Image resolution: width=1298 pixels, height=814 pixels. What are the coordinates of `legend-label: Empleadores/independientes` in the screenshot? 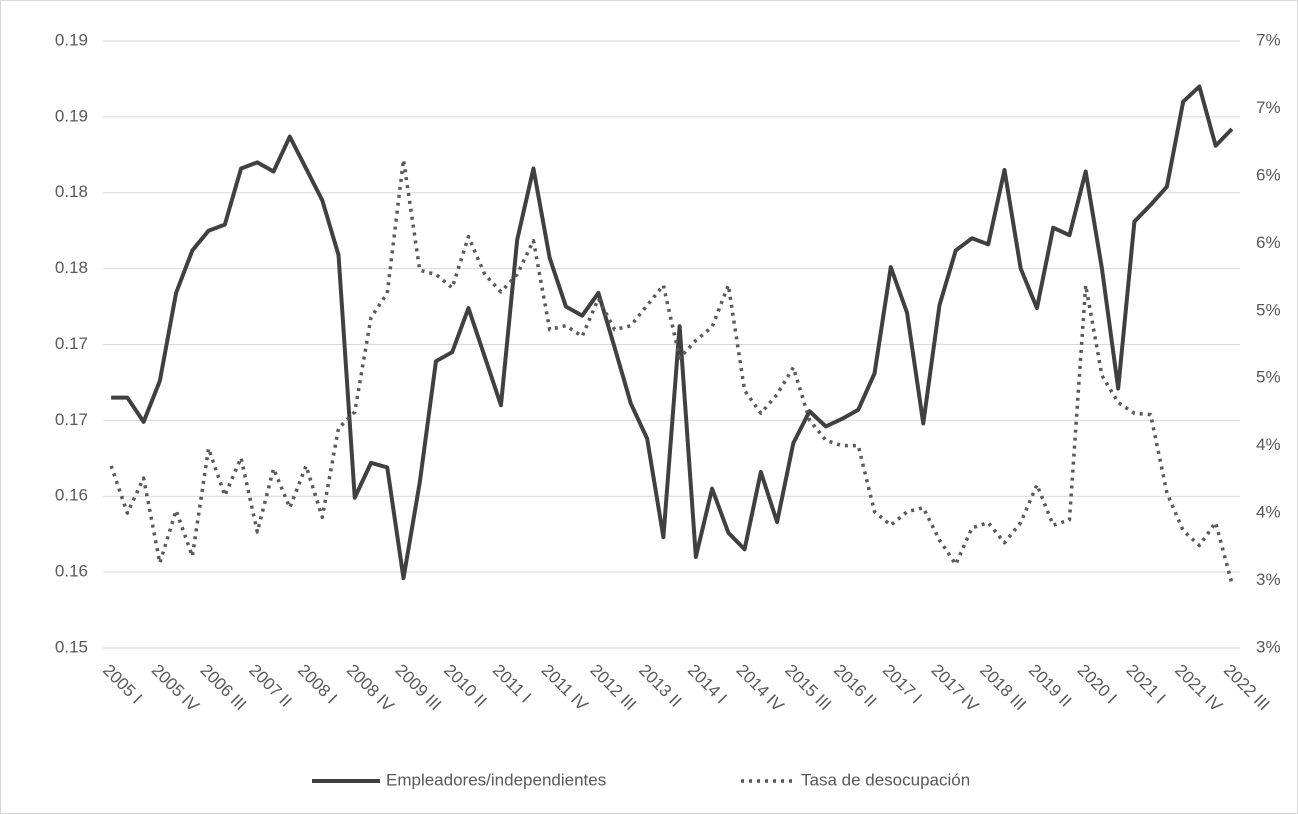 It's located at (496, 779).